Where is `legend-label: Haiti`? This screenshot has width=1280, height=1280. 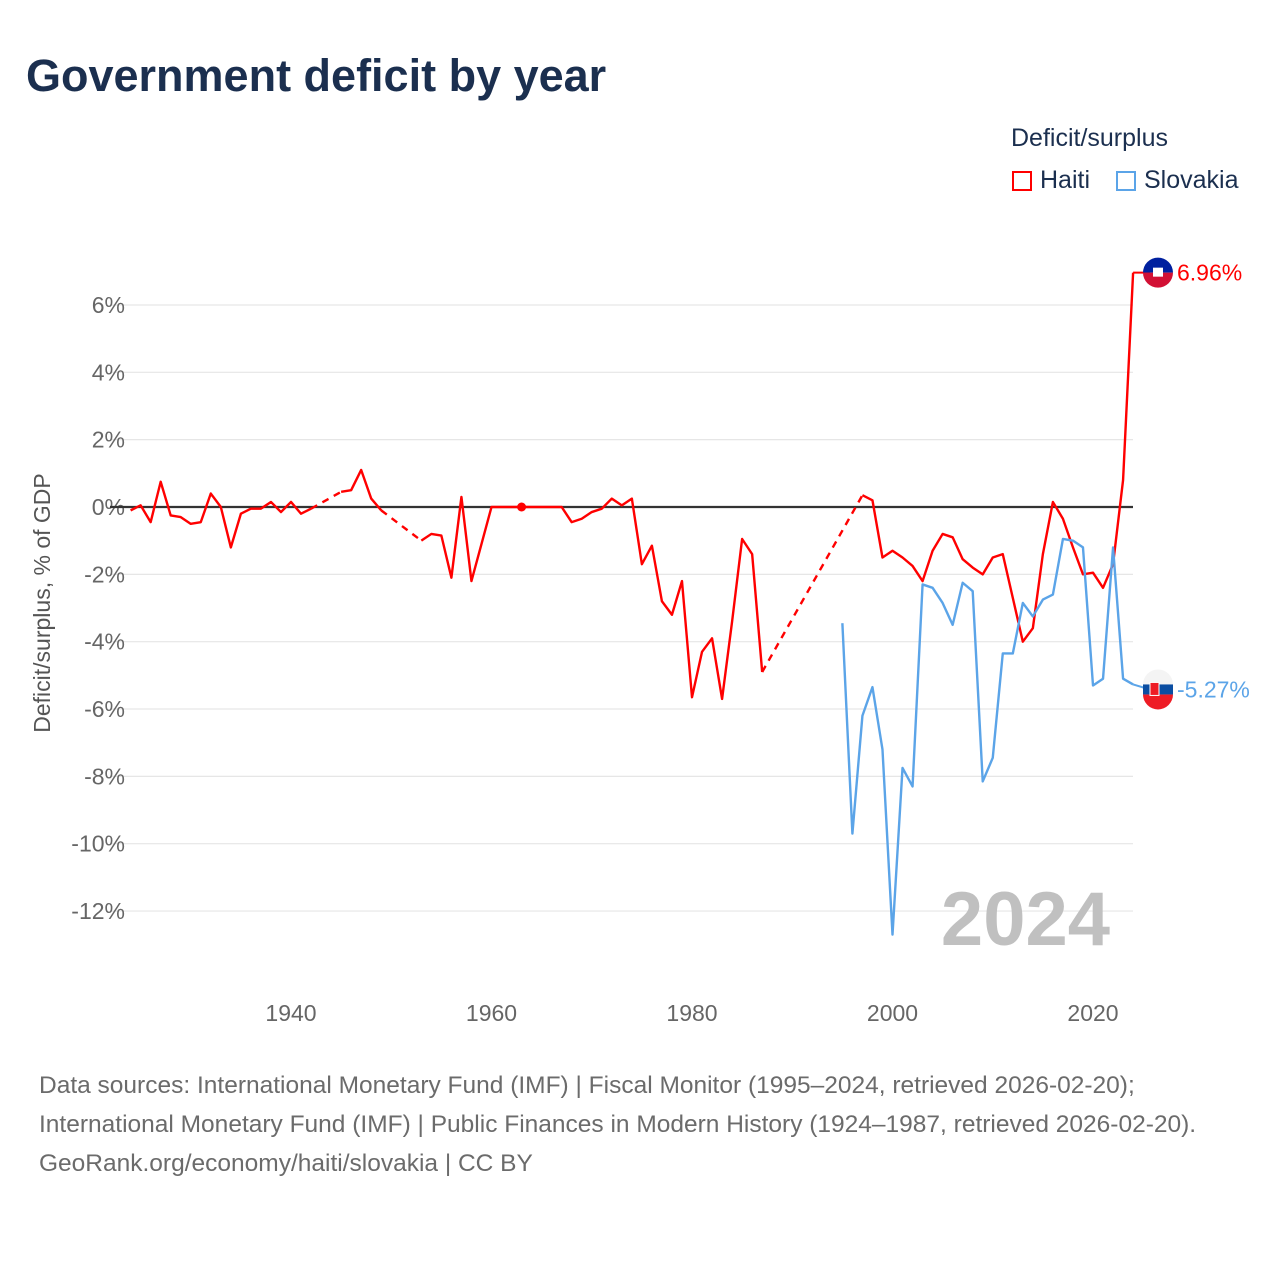 legend-label: Haiti is located at coordinates (1065, 180).